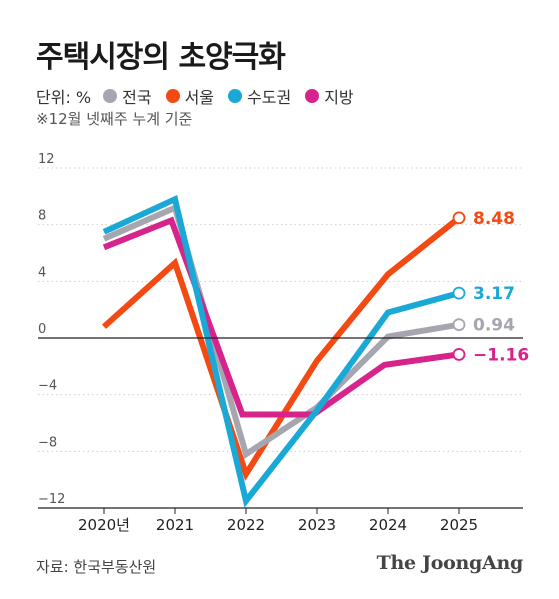  I want to click on publisher-logo: The JoongAng, so click(450, 563).